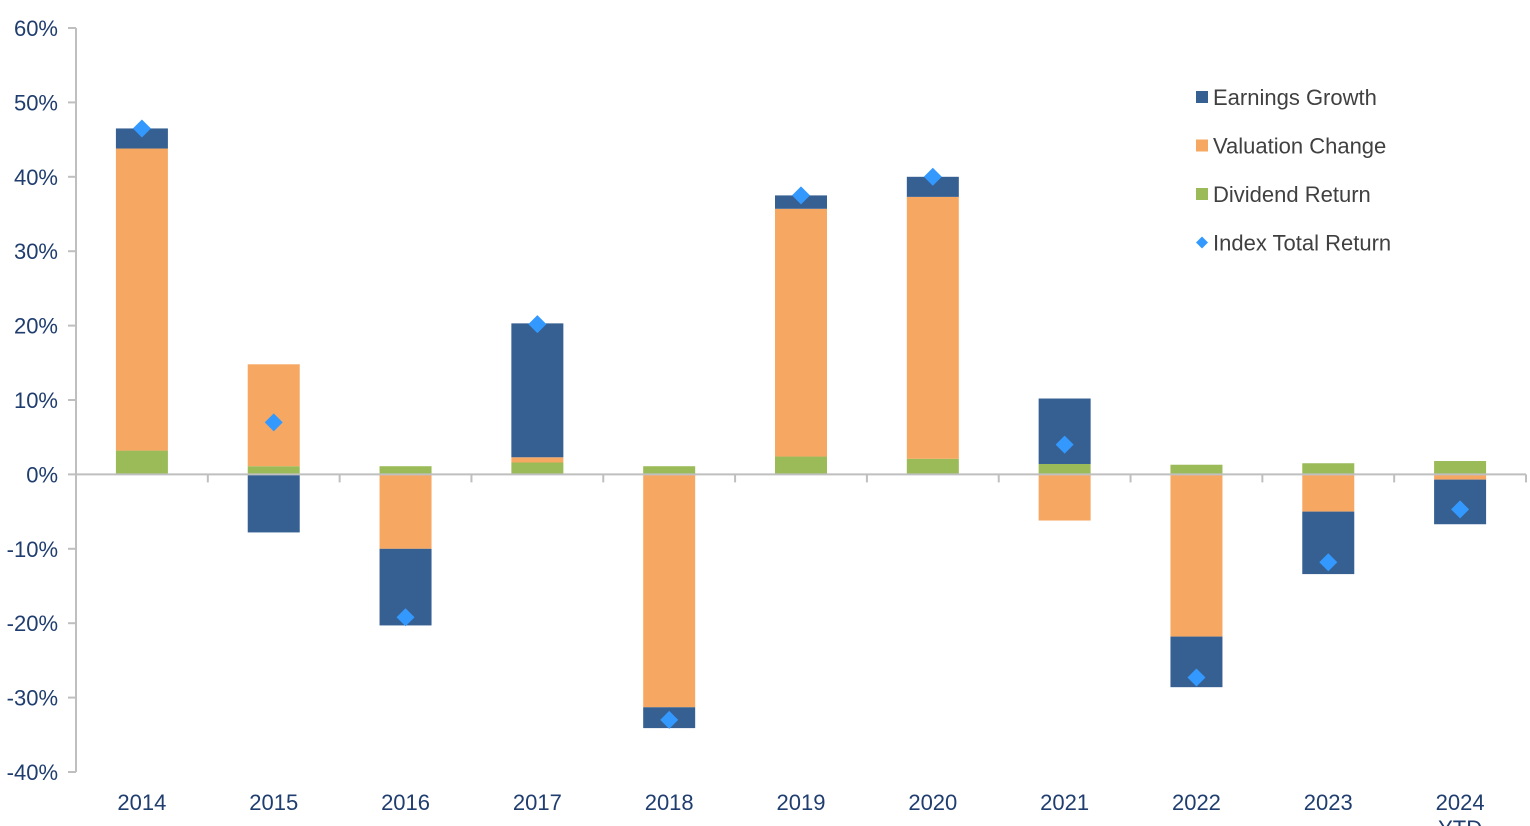  What do you see at coordinates (141, 462) in the screenshot?
I see `bar-dividend-return-2014` at bounding box center [141, 462].